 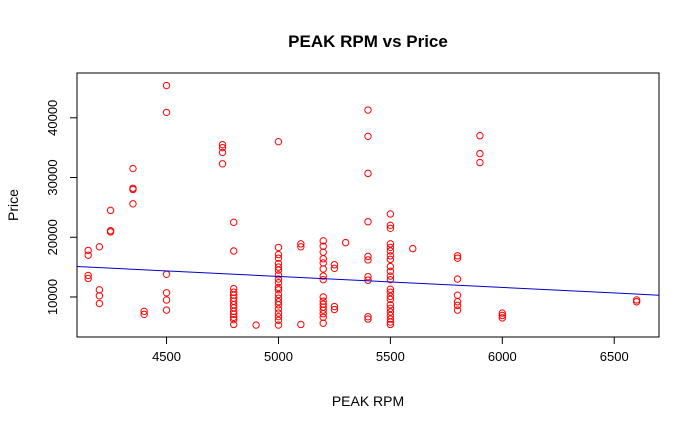 What do you see at coordinates (278, 356) in the screenshot?
I see `x-tick-label: 5000` at bounding box center [278, 356].